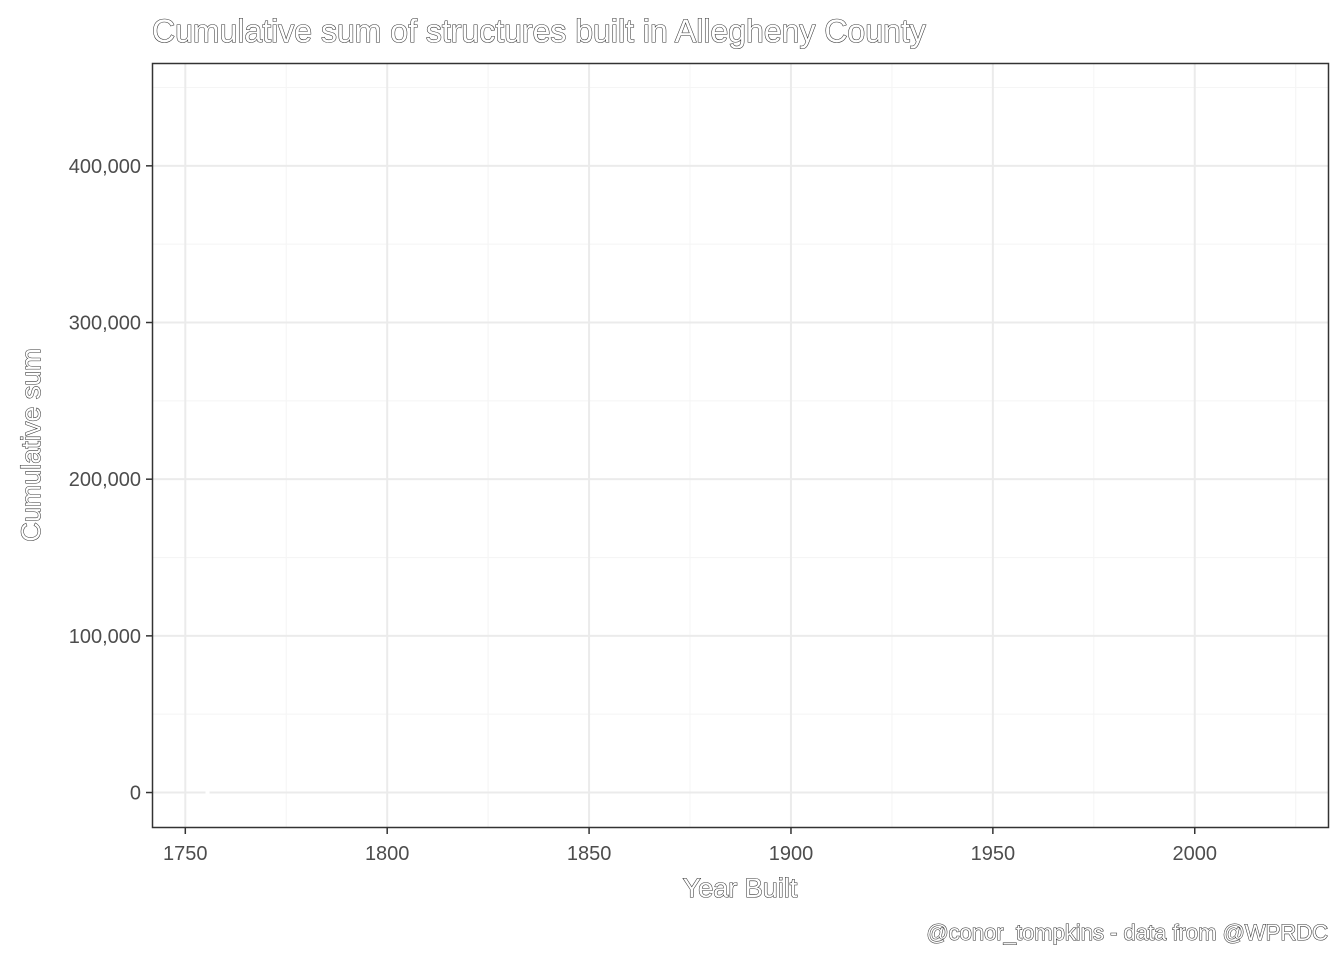  Describe the element at coordinates (105, 480) in the screenshot. I see `y-tick-label: 200,000` at that location.